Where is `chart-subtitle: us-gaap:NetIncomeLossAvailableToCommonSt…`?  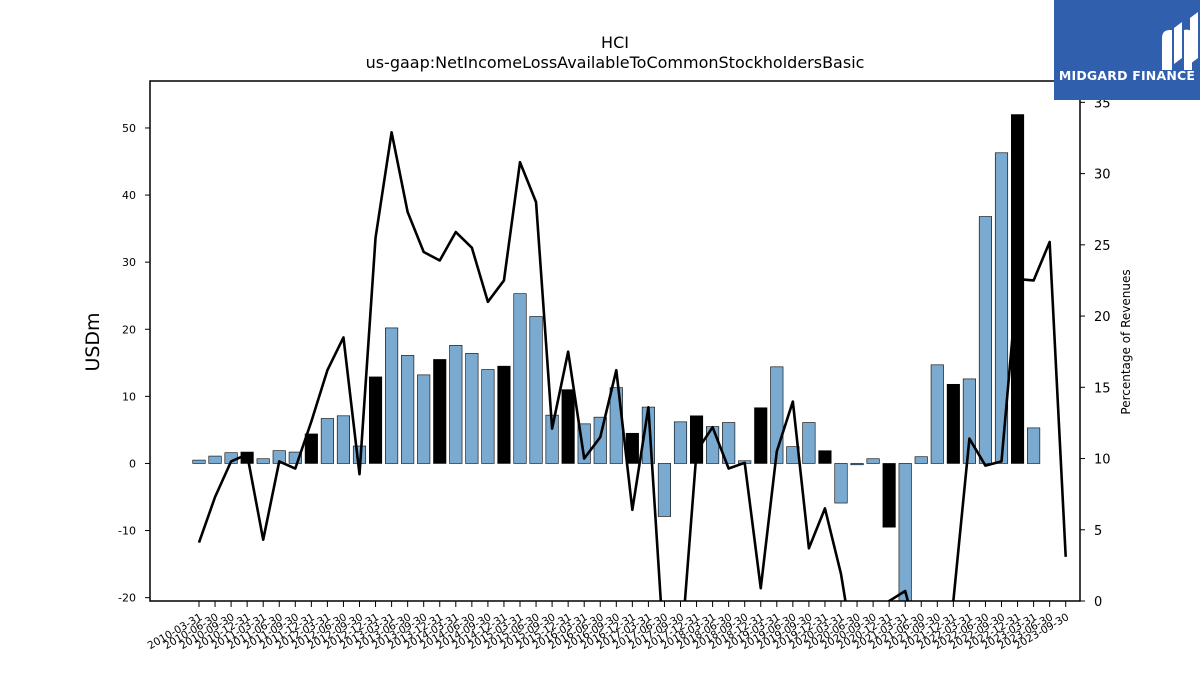 chart-subtitle: us-gaap:NetIncomeLossAvailableToCommonSt… is located at coordinates (615, 62).